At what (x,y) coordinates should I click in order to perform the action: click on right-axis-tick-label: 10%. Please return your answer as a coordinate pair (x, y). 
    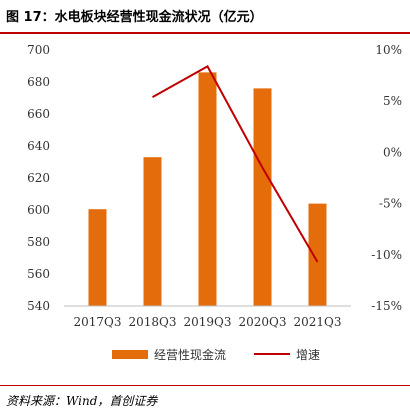
    Looking at the image, I should click on (388, 50).